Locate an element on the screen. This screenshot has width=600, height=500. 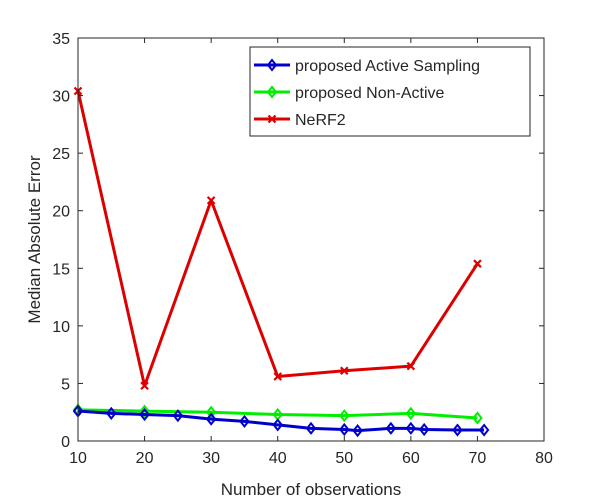
legend-item: proposed Active Sampling is located at coordinates (367, 66).